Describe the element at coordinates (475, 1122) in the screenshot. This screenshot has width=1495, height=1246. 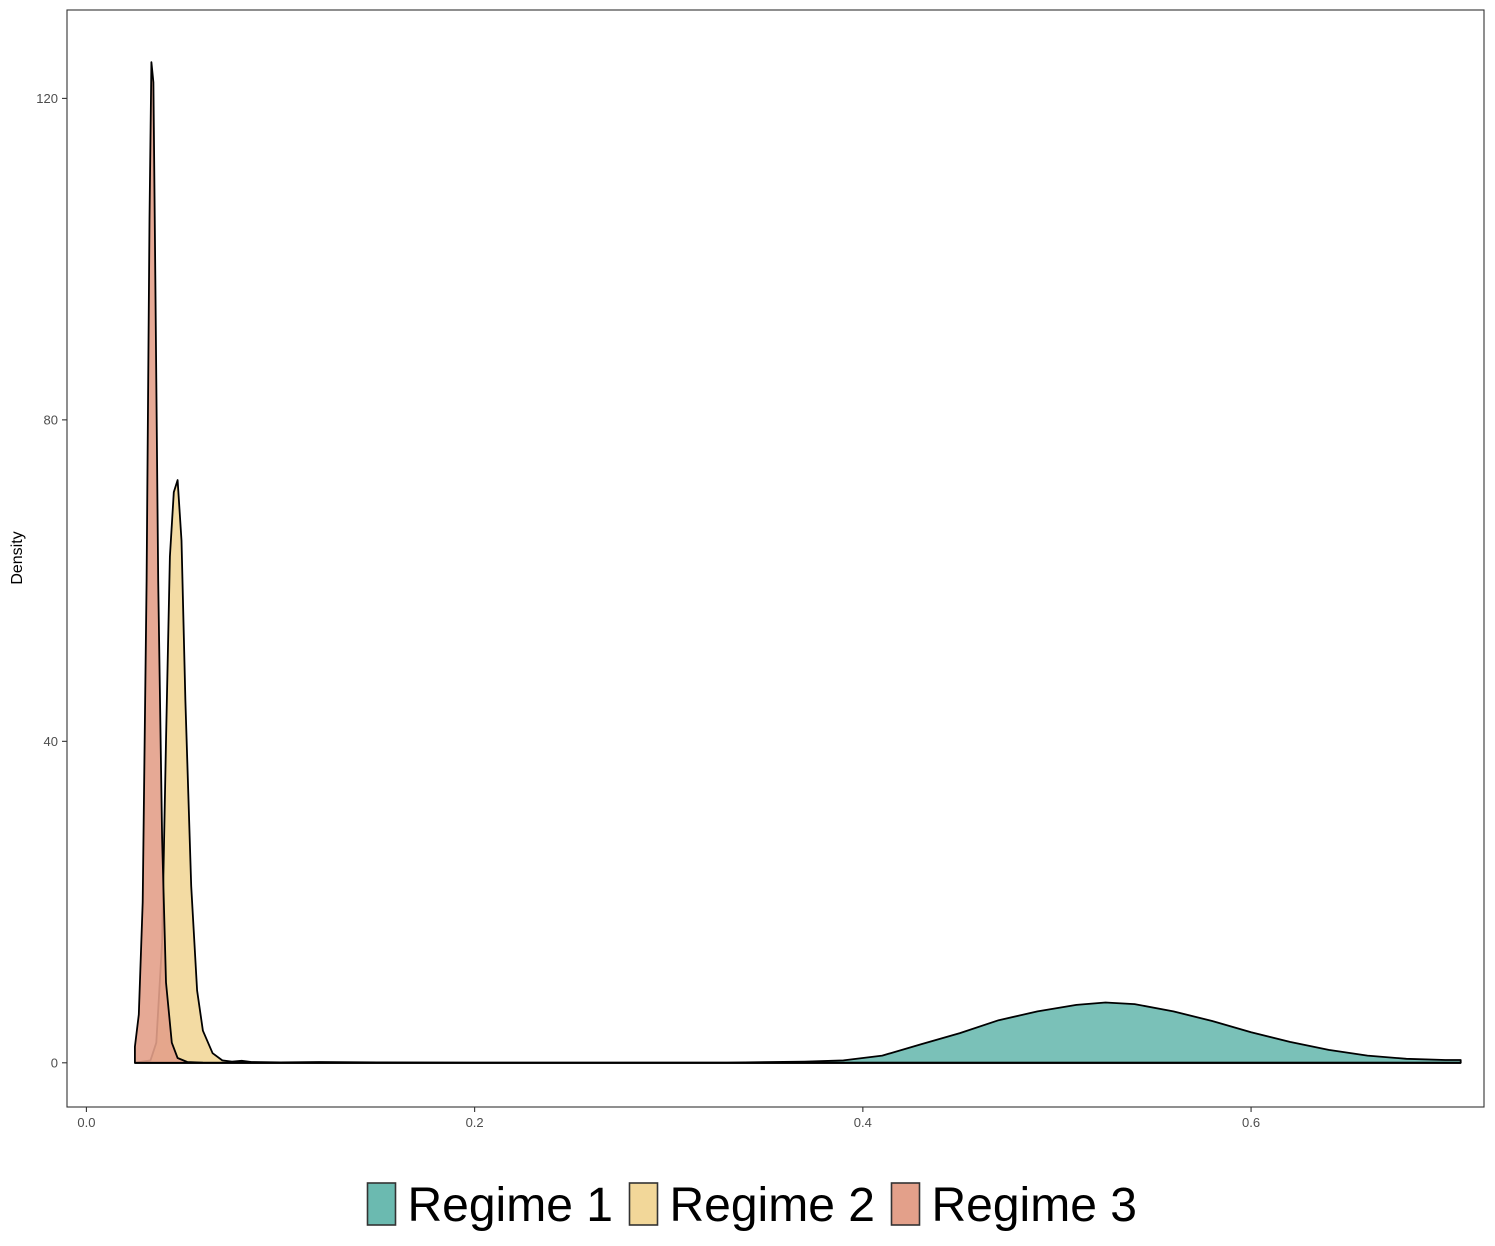
I see `x-tick-label: 0.2` at that location.